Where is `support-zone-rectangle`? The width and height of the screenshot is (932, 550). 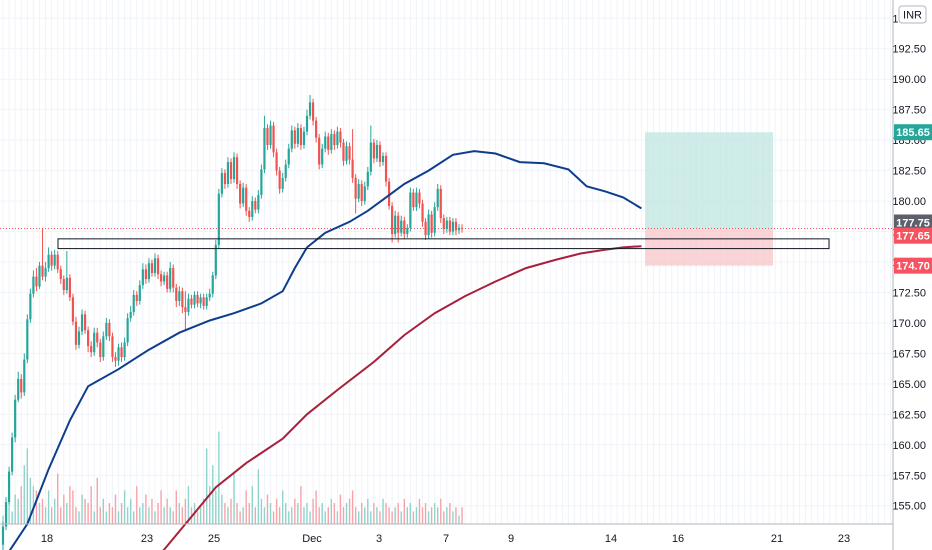 support-zone-rectangle is located at coordinates (443, 244).